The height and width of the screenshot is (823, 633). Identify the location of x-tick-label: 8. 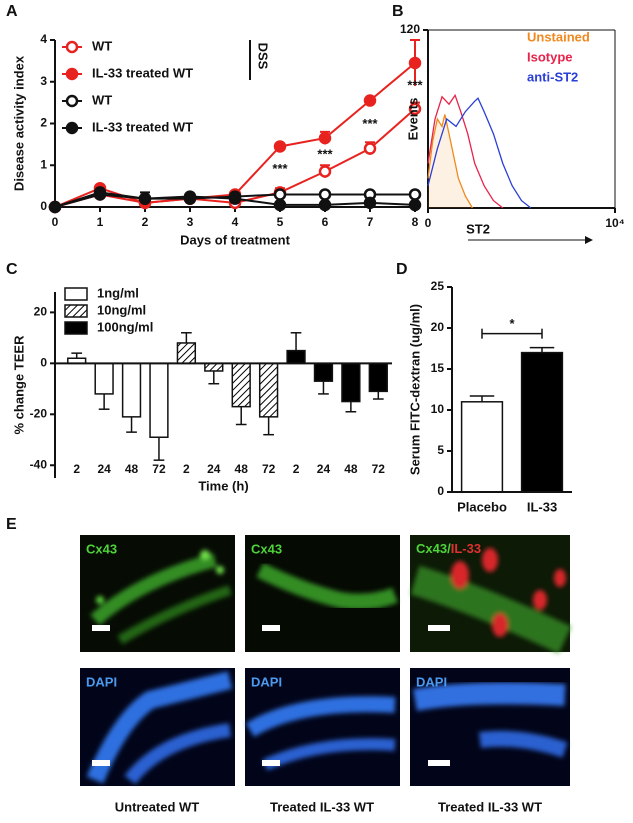
(415, 222).